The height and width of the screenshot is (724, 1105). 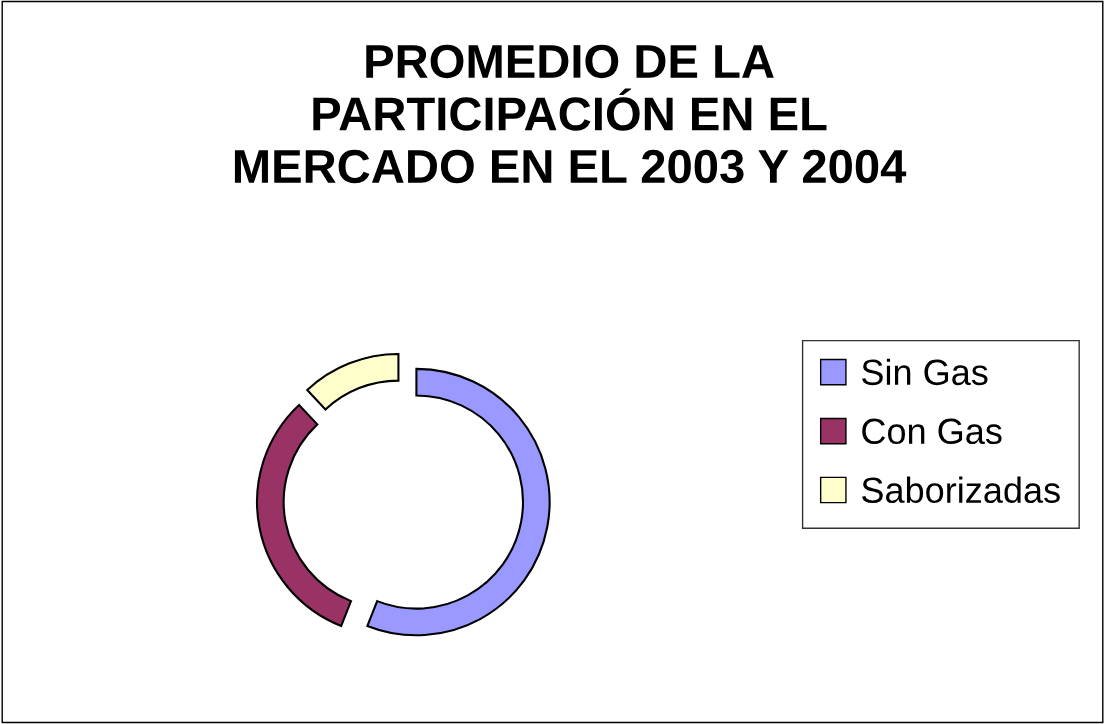 What do you see at coordinates (932, 431) in the screenshot?
I see `legend-label: Con Gas` at bounding box center [932, 431].